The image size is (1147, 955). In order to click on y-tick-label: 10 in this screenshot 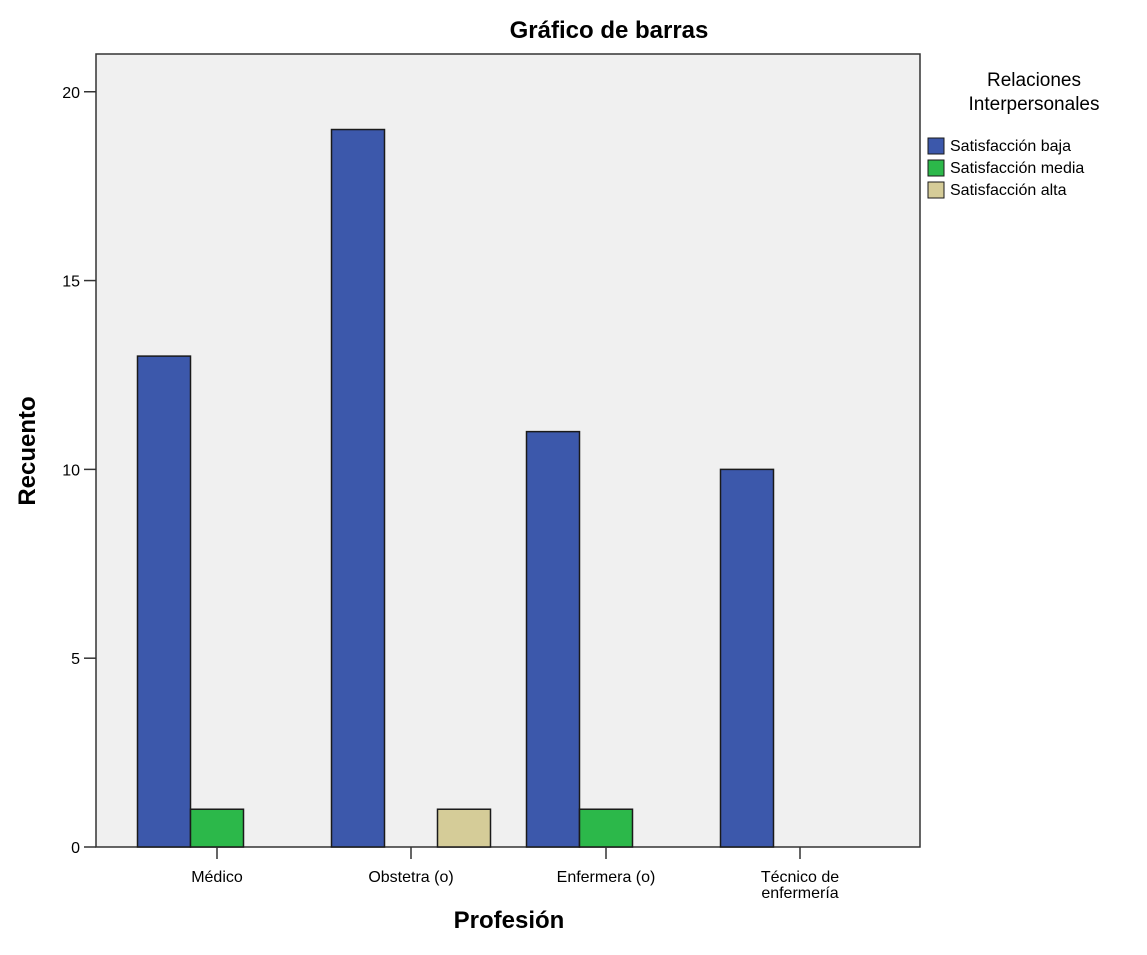, I will do `click(71, 470)`.